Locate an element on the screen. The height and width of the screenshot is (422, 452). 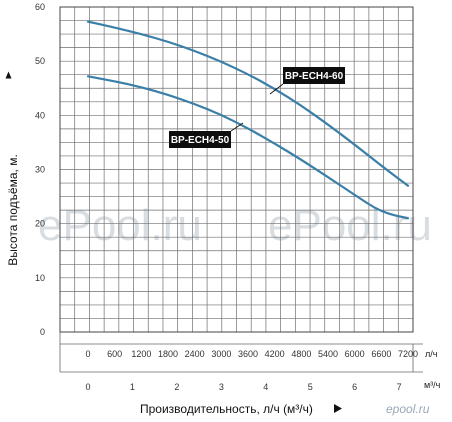
logo-text: epool.ru is located at coordinates (408, 409).